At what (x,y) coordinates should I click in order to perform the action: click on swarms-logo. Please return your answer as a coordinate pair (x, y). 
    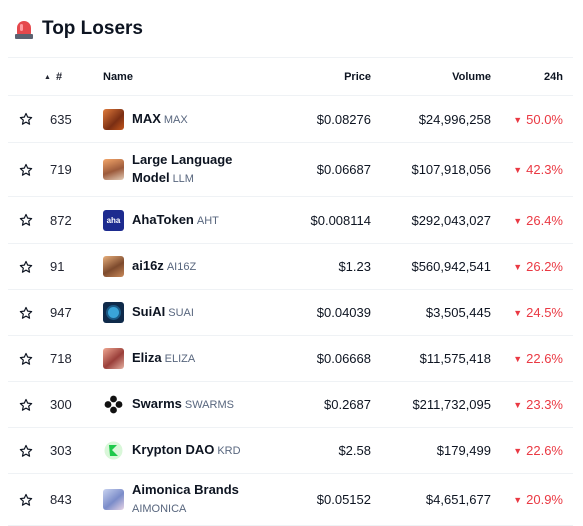
    Looking at the image, I should click on (113, 404).